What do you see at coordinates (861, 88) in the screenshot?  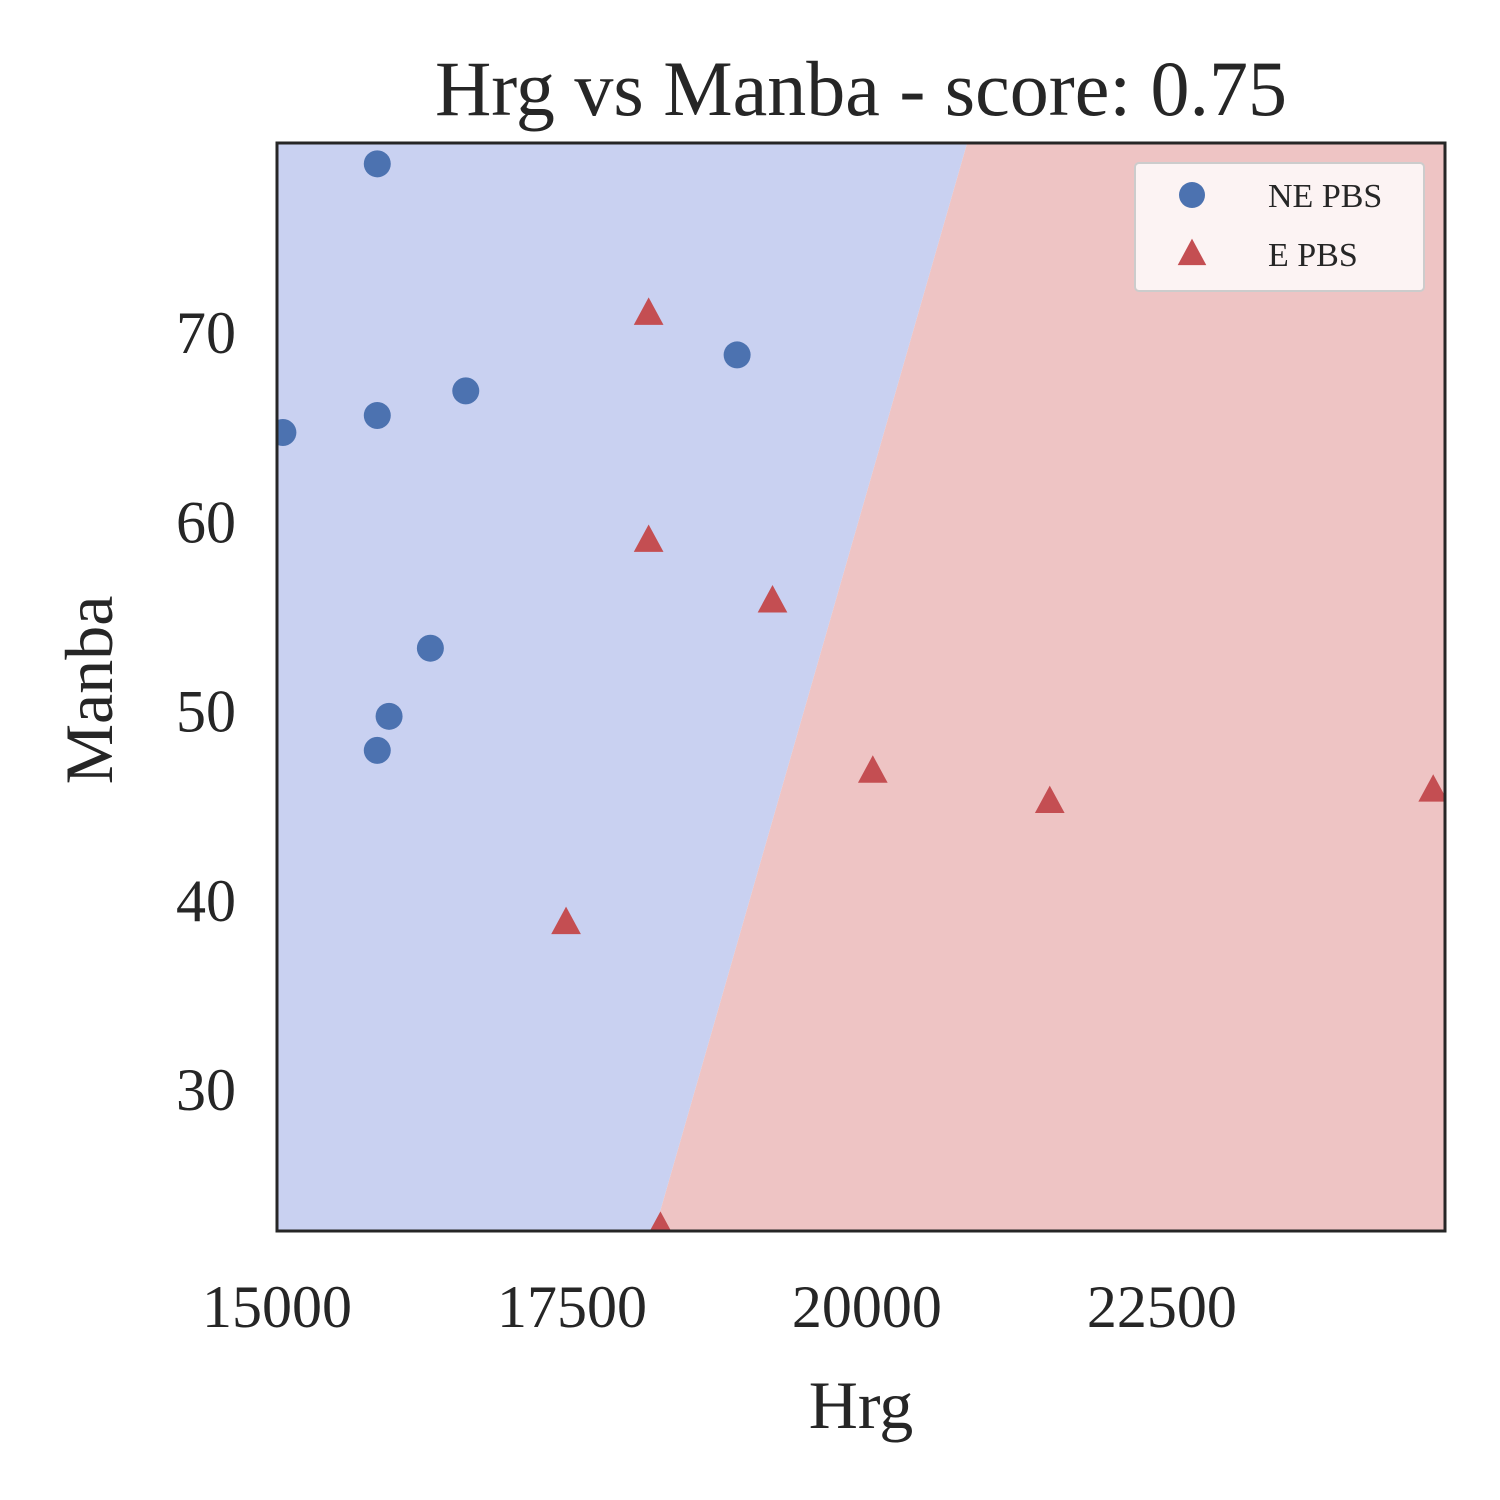 I see `chart-title: Hrg vs Manba - score: 0.75` at bounding box center [861, 88].